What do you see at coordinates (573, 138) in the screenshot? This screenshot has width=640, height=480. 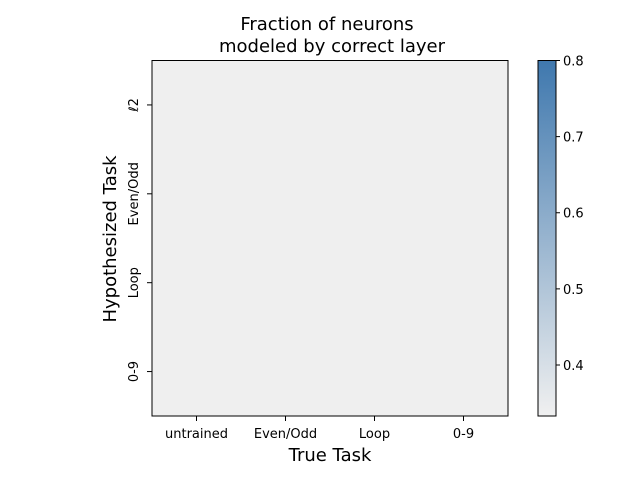 I see `colorbar-tick-label: 0.7` at bounding box center [573, 138].